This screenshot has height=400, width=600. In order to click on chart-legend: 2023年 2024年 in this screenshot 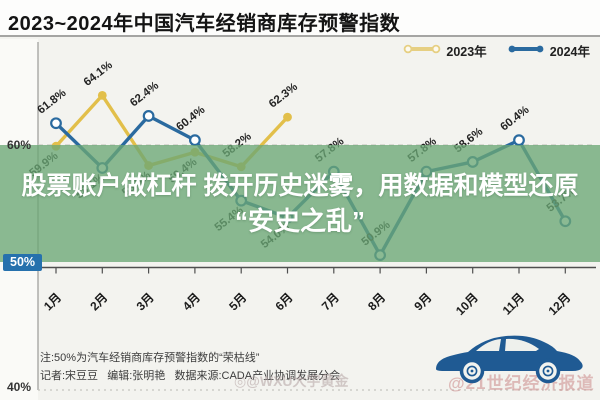, I will do `click(496, 50)`.